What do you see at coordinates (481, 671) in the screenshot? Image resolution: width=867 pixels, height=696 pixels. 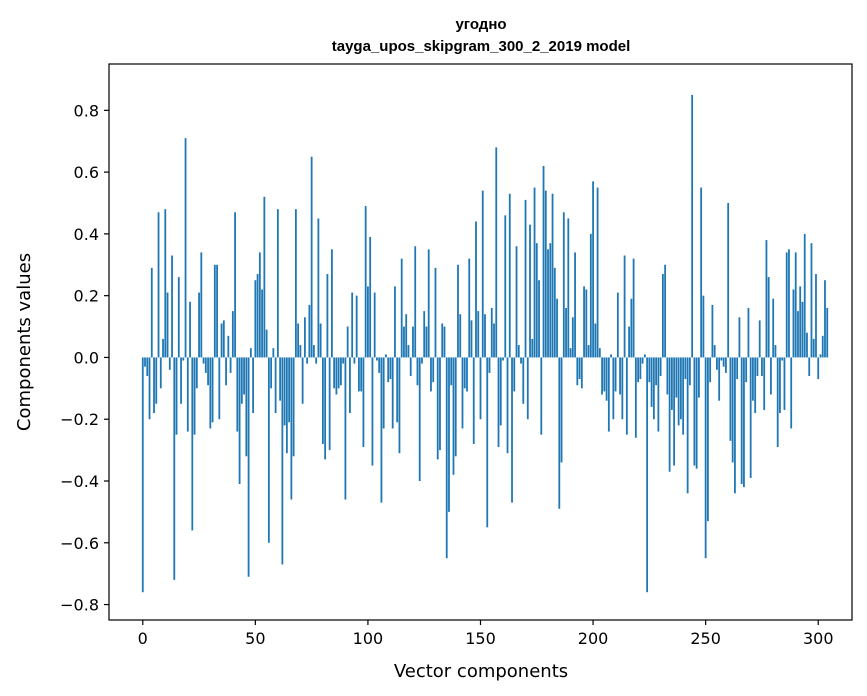 I see `x-axis-label: Vector components` at bounding box center [481, 671].